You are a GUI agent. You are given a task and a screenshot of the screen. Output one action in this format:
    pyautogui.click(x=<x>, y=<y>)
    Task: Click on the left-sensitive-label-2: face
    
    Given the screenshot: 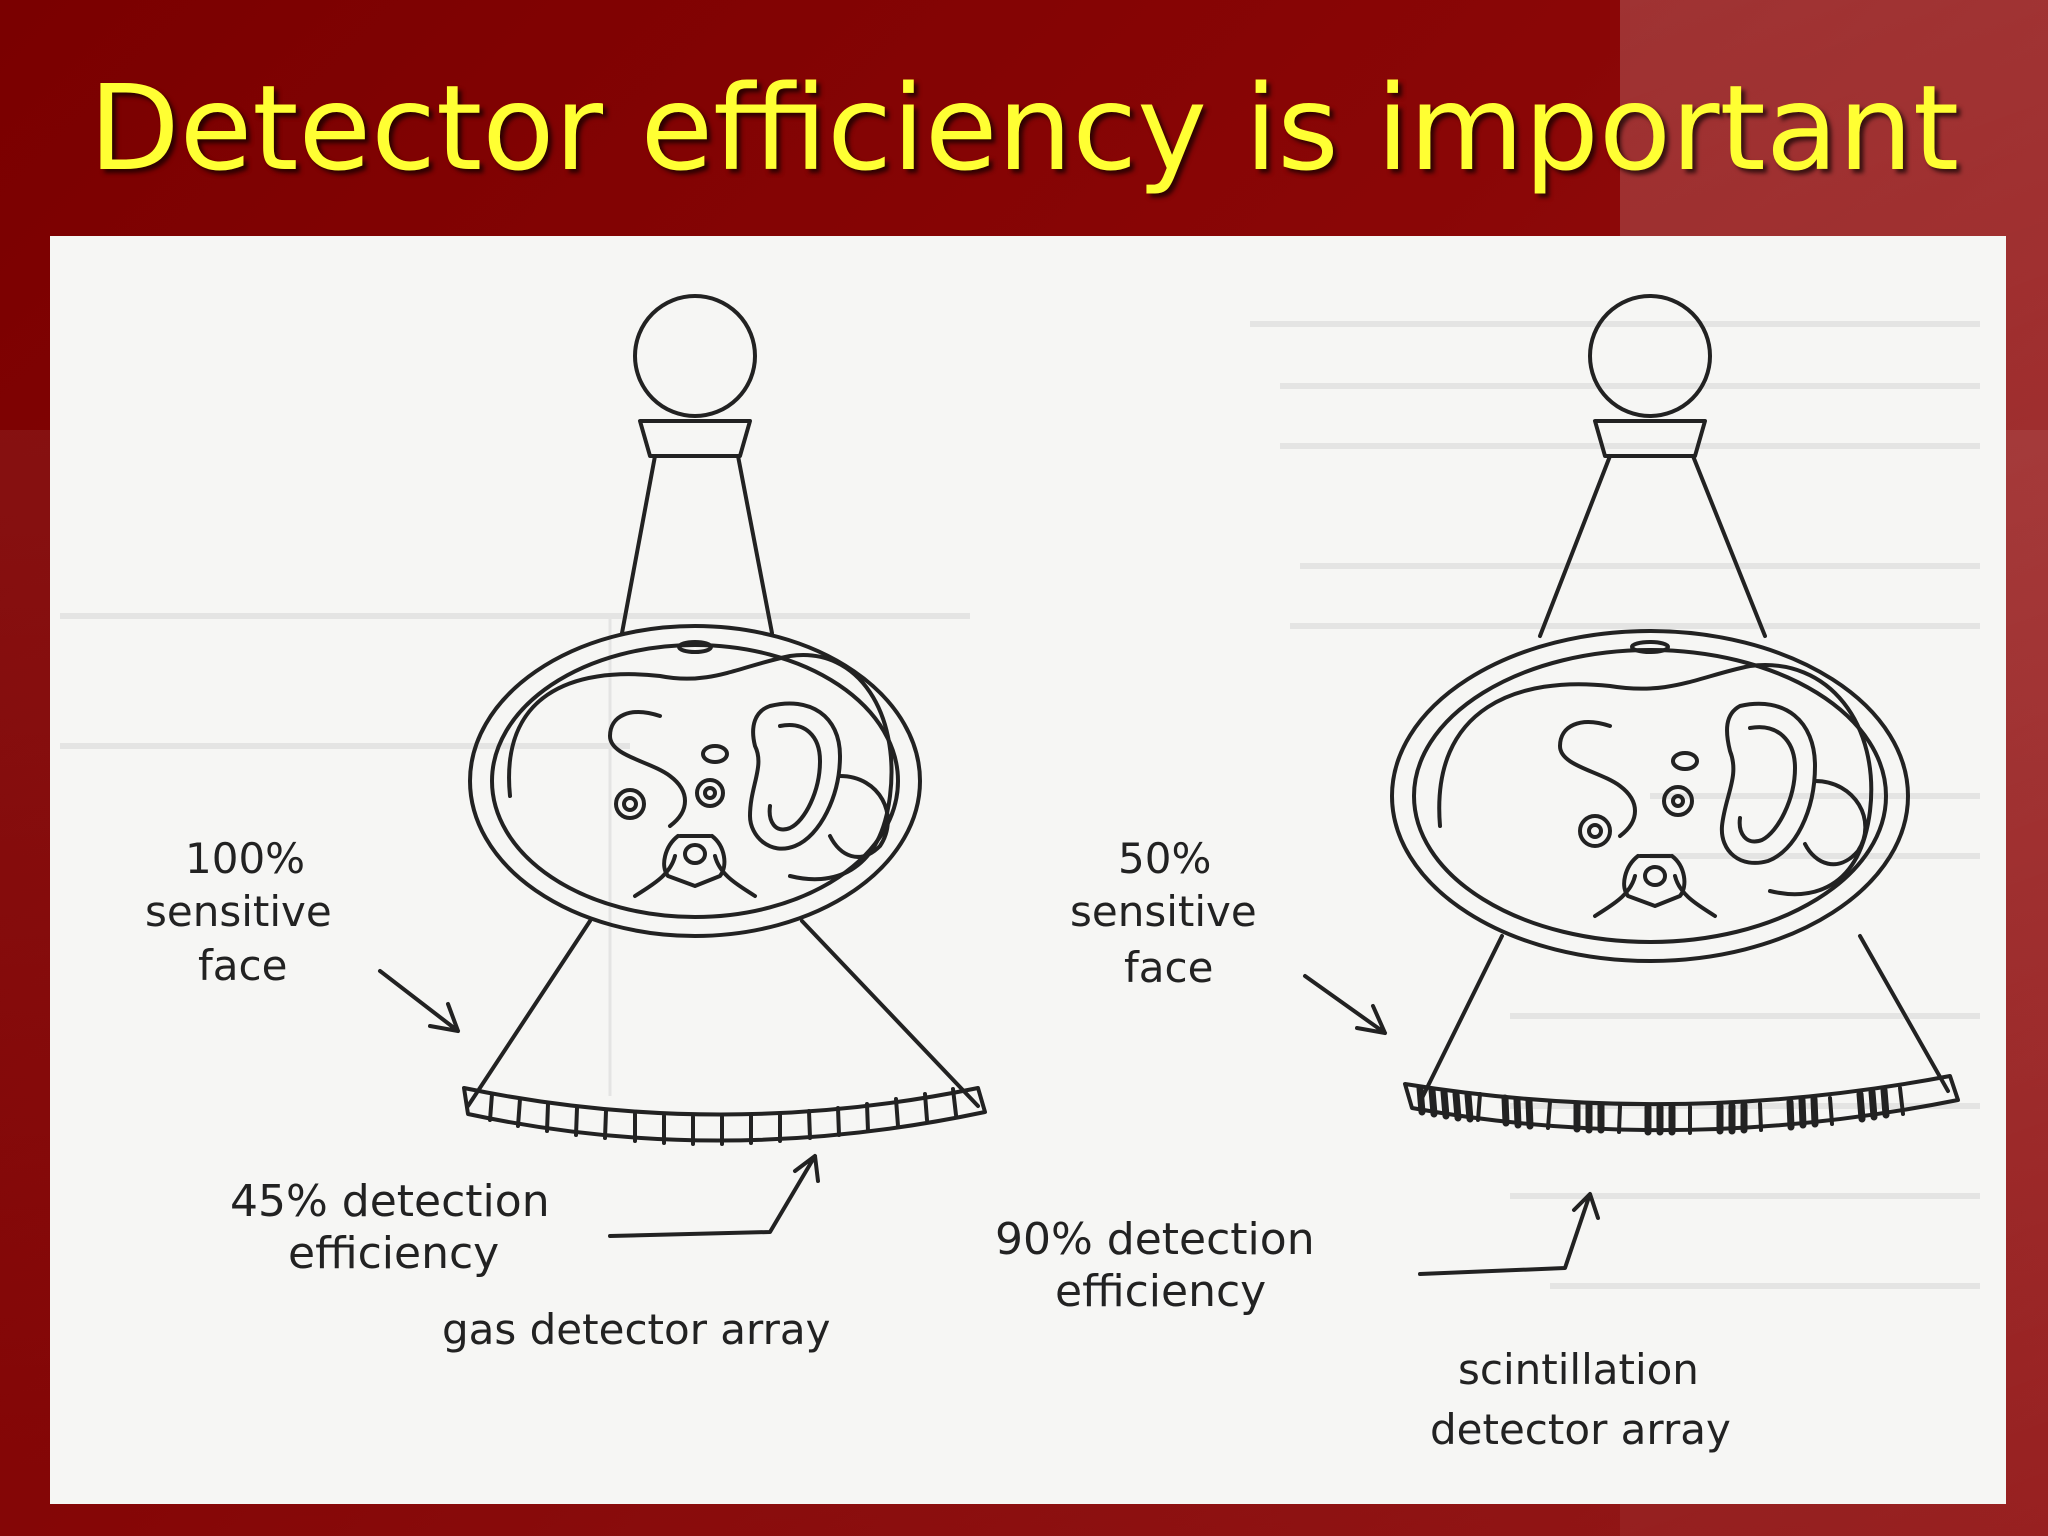 What is the action you would take?
    pyautogui.click(x=242, y=965)
    